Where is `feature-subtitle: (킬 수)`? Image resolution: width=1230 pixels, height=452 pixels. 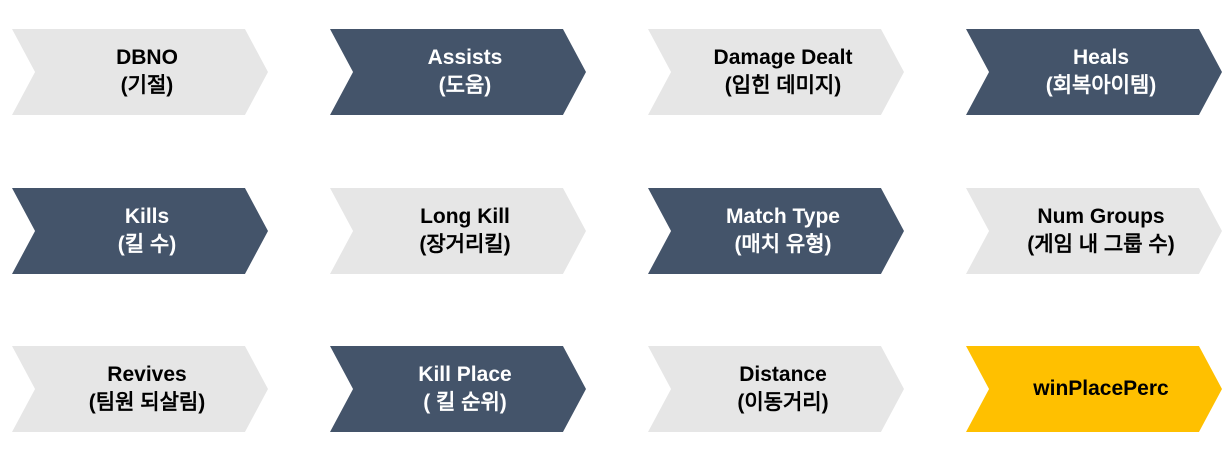
feature-subtitle: (킬 수) is located at coordinates (147, 244).